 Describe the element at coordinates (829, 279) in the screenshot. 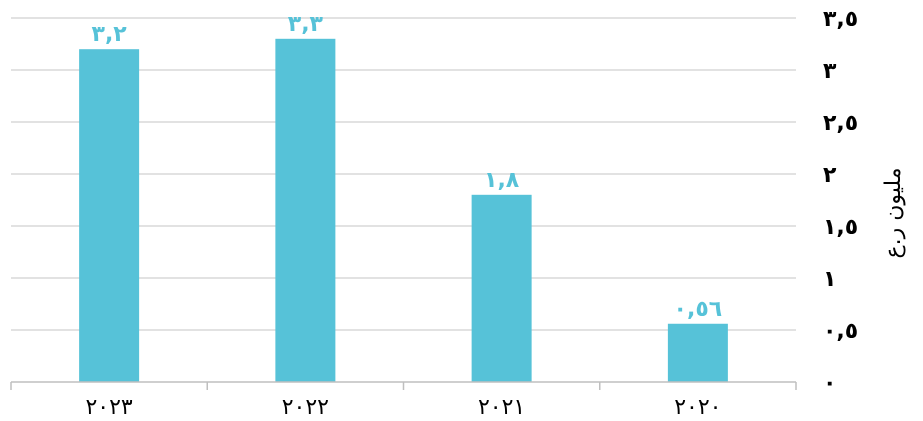

I see `y-tick-label: ١` at that location.